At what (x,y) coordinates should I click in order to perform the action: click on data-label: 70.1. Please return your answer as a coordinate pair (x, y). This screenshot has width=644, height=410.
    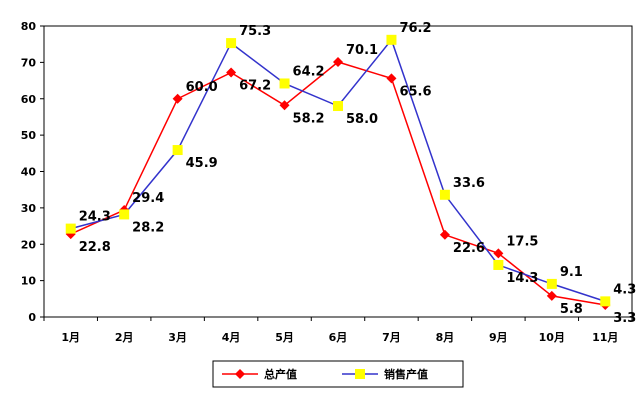
    Looking at the image, I should click on (362, 50).